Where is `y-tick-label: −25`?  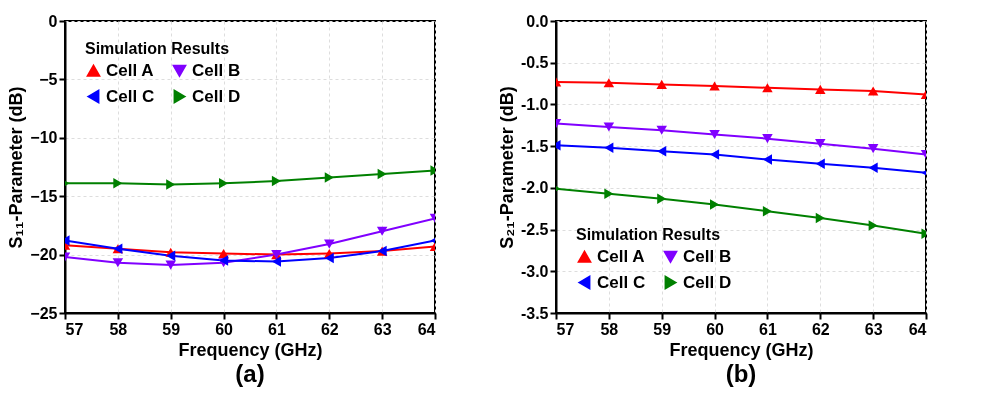
y-tick-label: −25 is located at coordinates (44, 313).